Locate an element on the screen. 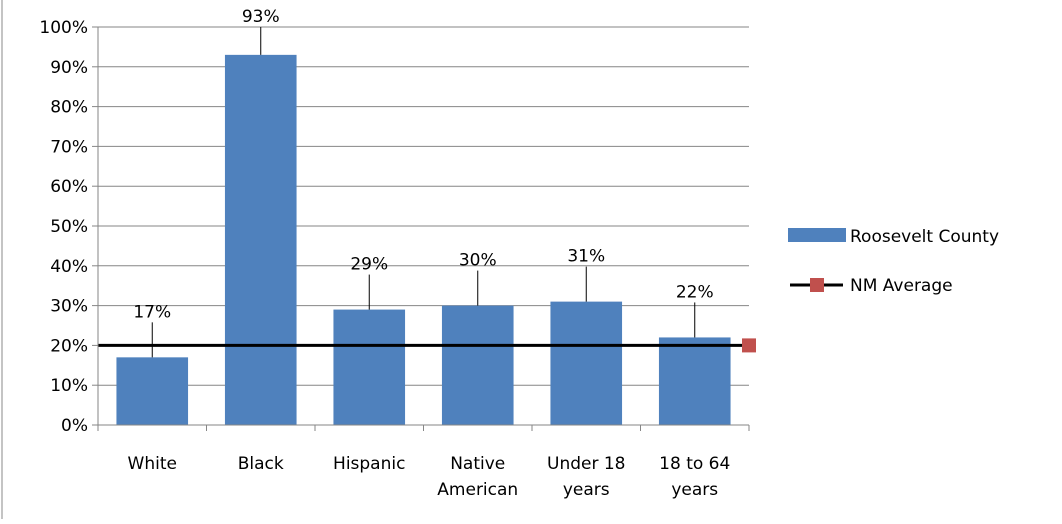  x-category-label: Hispanic is located at coordinates (369, 464).